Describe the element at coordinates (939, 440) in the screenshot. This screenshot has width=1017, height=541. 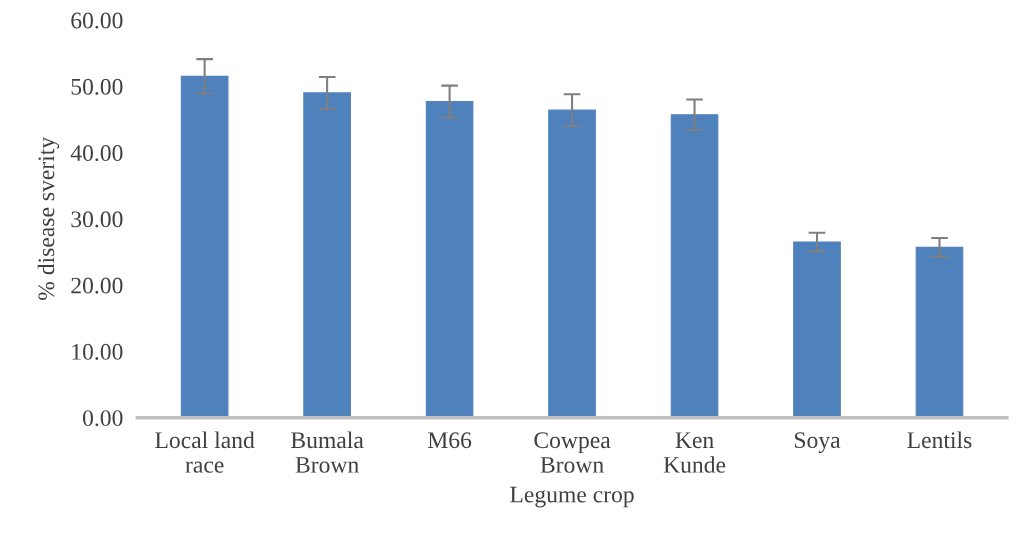
I see `x-tick-label: Lentils` at that location.